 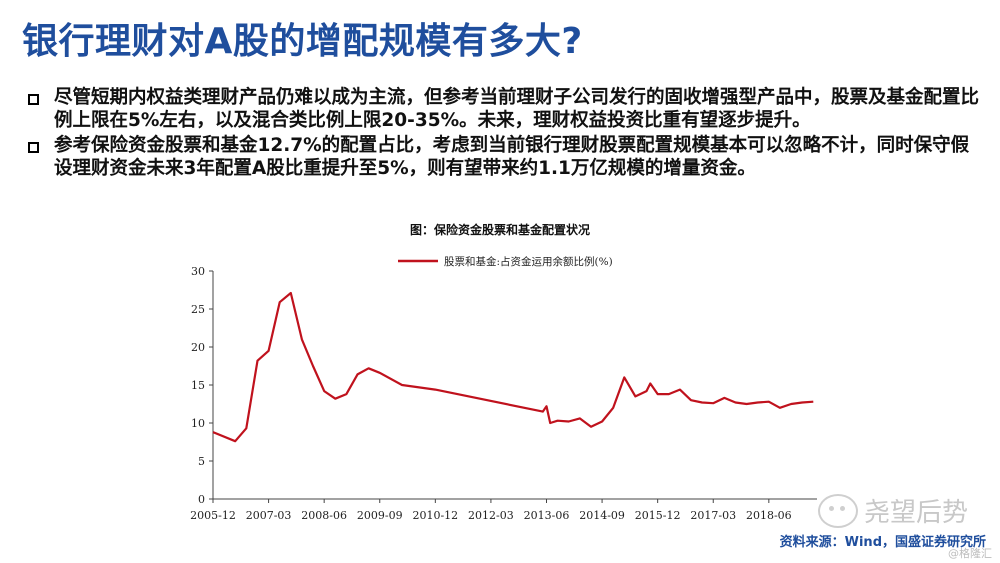 What do you see at coordinates (198, 309) in the screenshot?
I see `y-tick-label: 25` at bounding box center [198, 309].